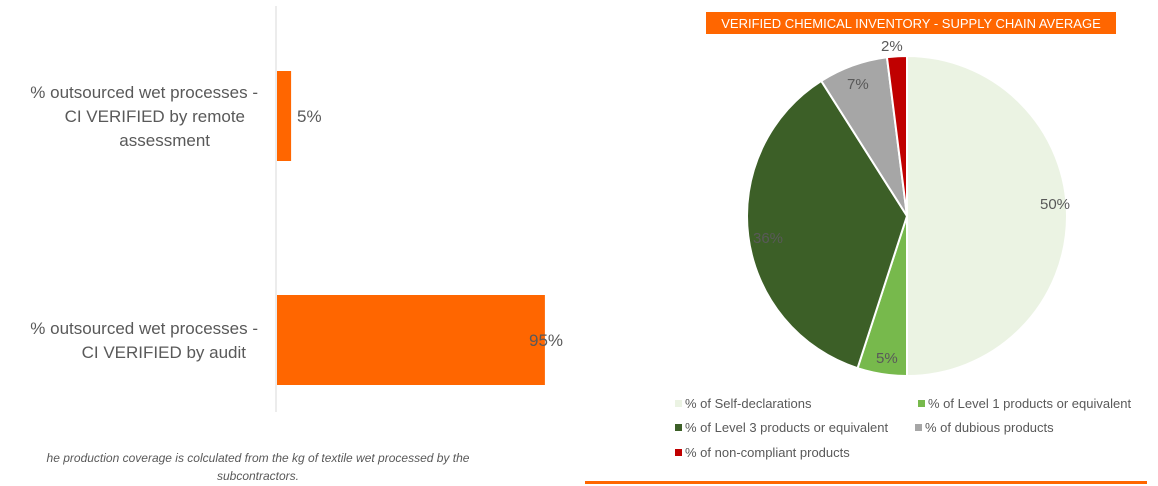 The height and width of the screenshot is (486, 1158). What do you see at coordinates (155, 116) in the screenshot?
I see `category-label-remote-line-2: CI VERIFIED by remote` at bounding box center [155, 116].